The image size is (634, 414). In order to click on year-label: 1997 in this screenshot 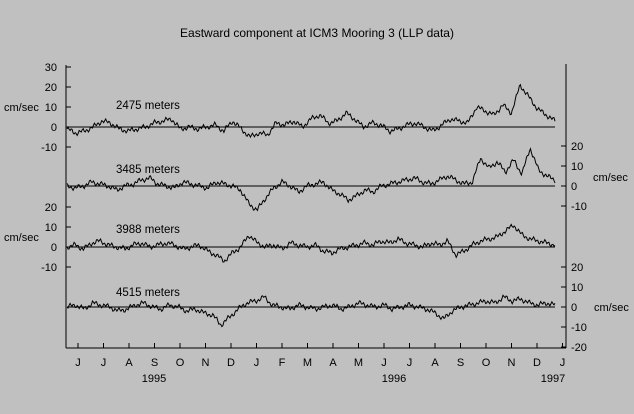, I will do `click(553, 379)`.